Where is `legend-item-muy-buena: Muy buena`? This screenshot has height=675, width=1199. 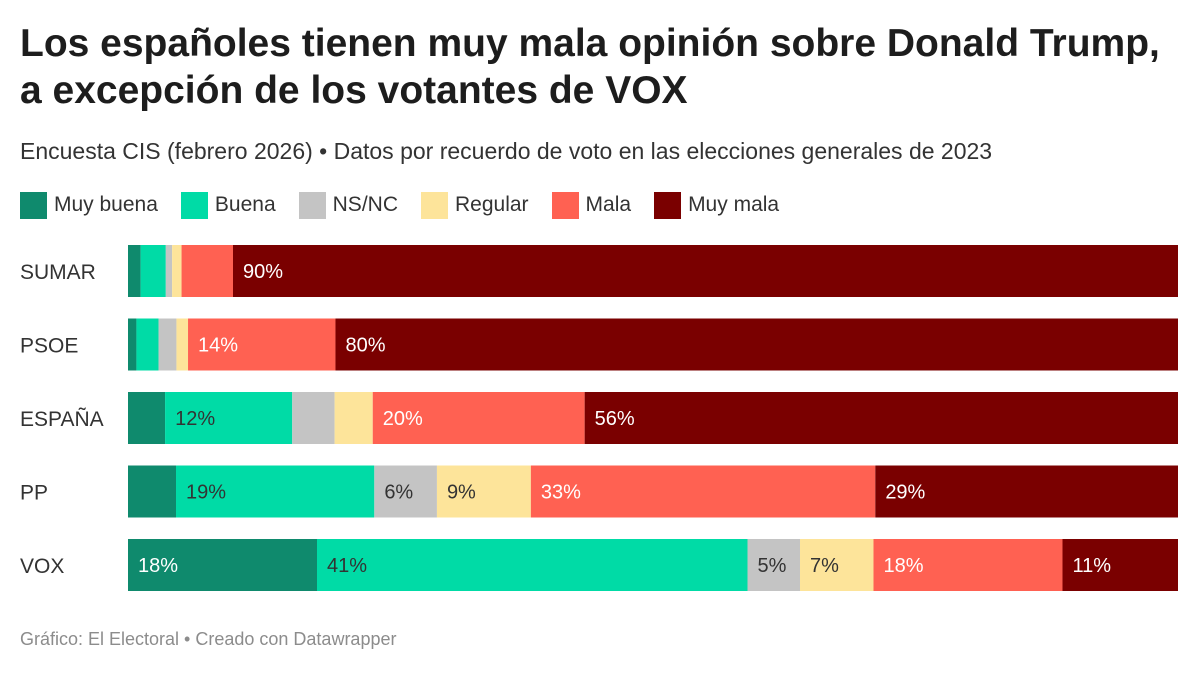
legend-item-muy-buena: Muy buena is located at coordinates (89, 205).